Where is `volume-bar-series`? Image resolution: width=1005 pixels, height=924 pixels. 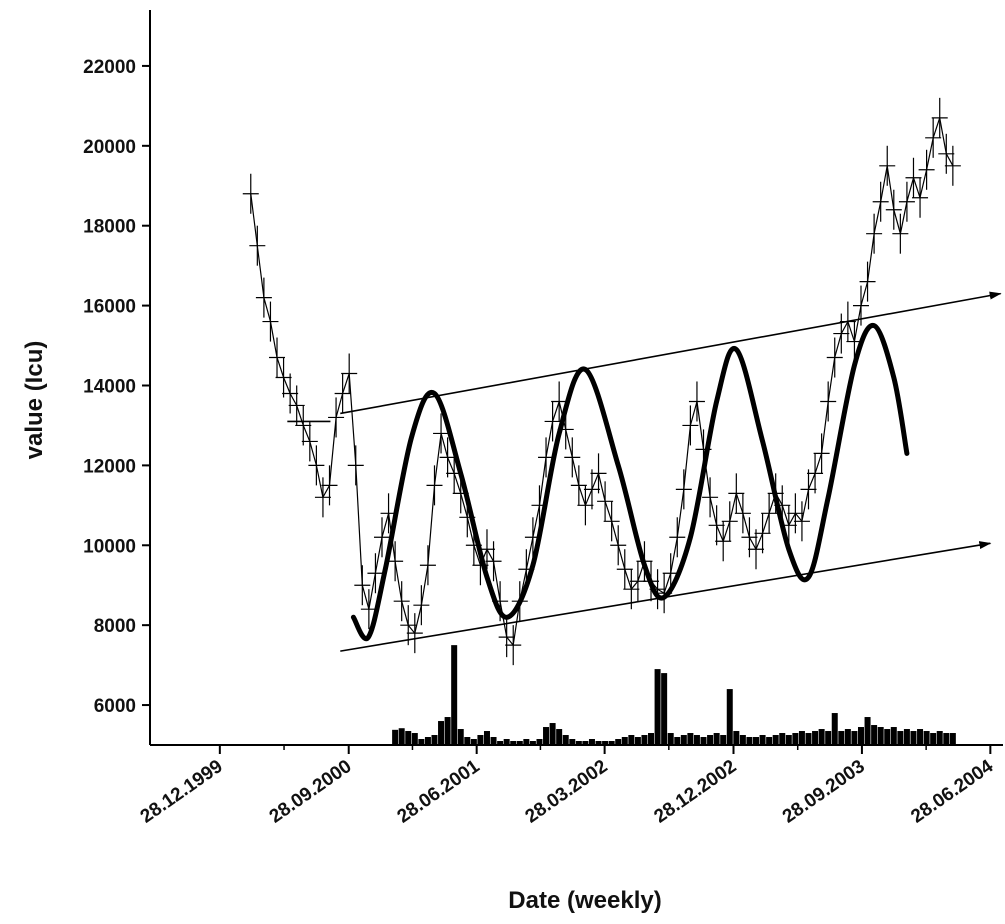
volume-bar-series is located at coordinates (674, 695).